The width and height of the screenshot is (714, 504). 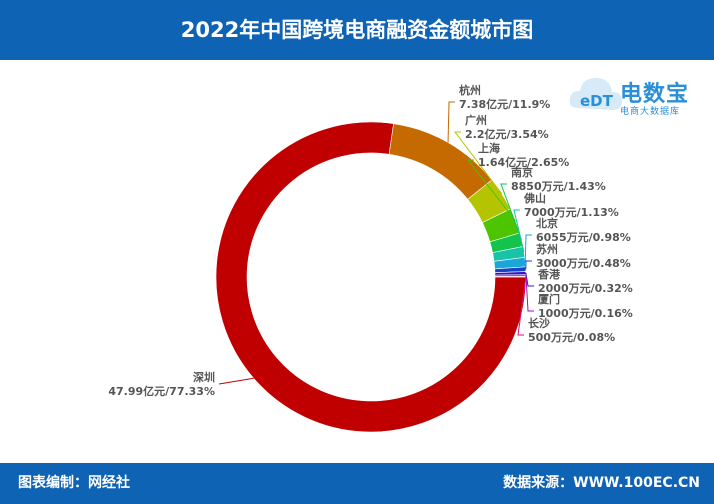 I want to click on chart-title: 2022年中国跨境电商融资金额城市图, so click(x=357, y=30).